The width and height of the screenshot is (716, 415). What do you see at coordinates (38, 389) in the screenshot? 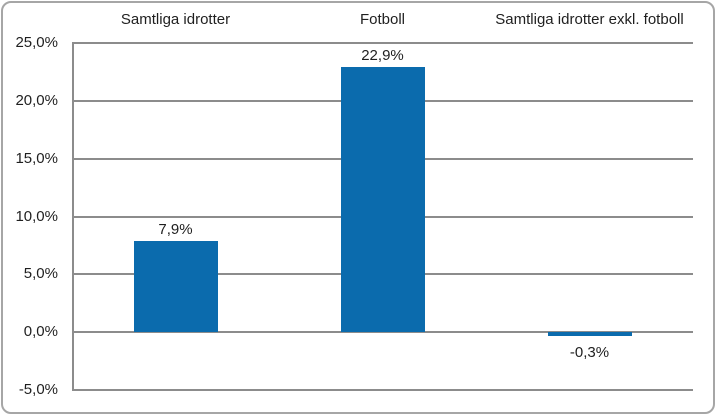
I see `y-tick-label: -5,0%` at bounding box center [38, 389].